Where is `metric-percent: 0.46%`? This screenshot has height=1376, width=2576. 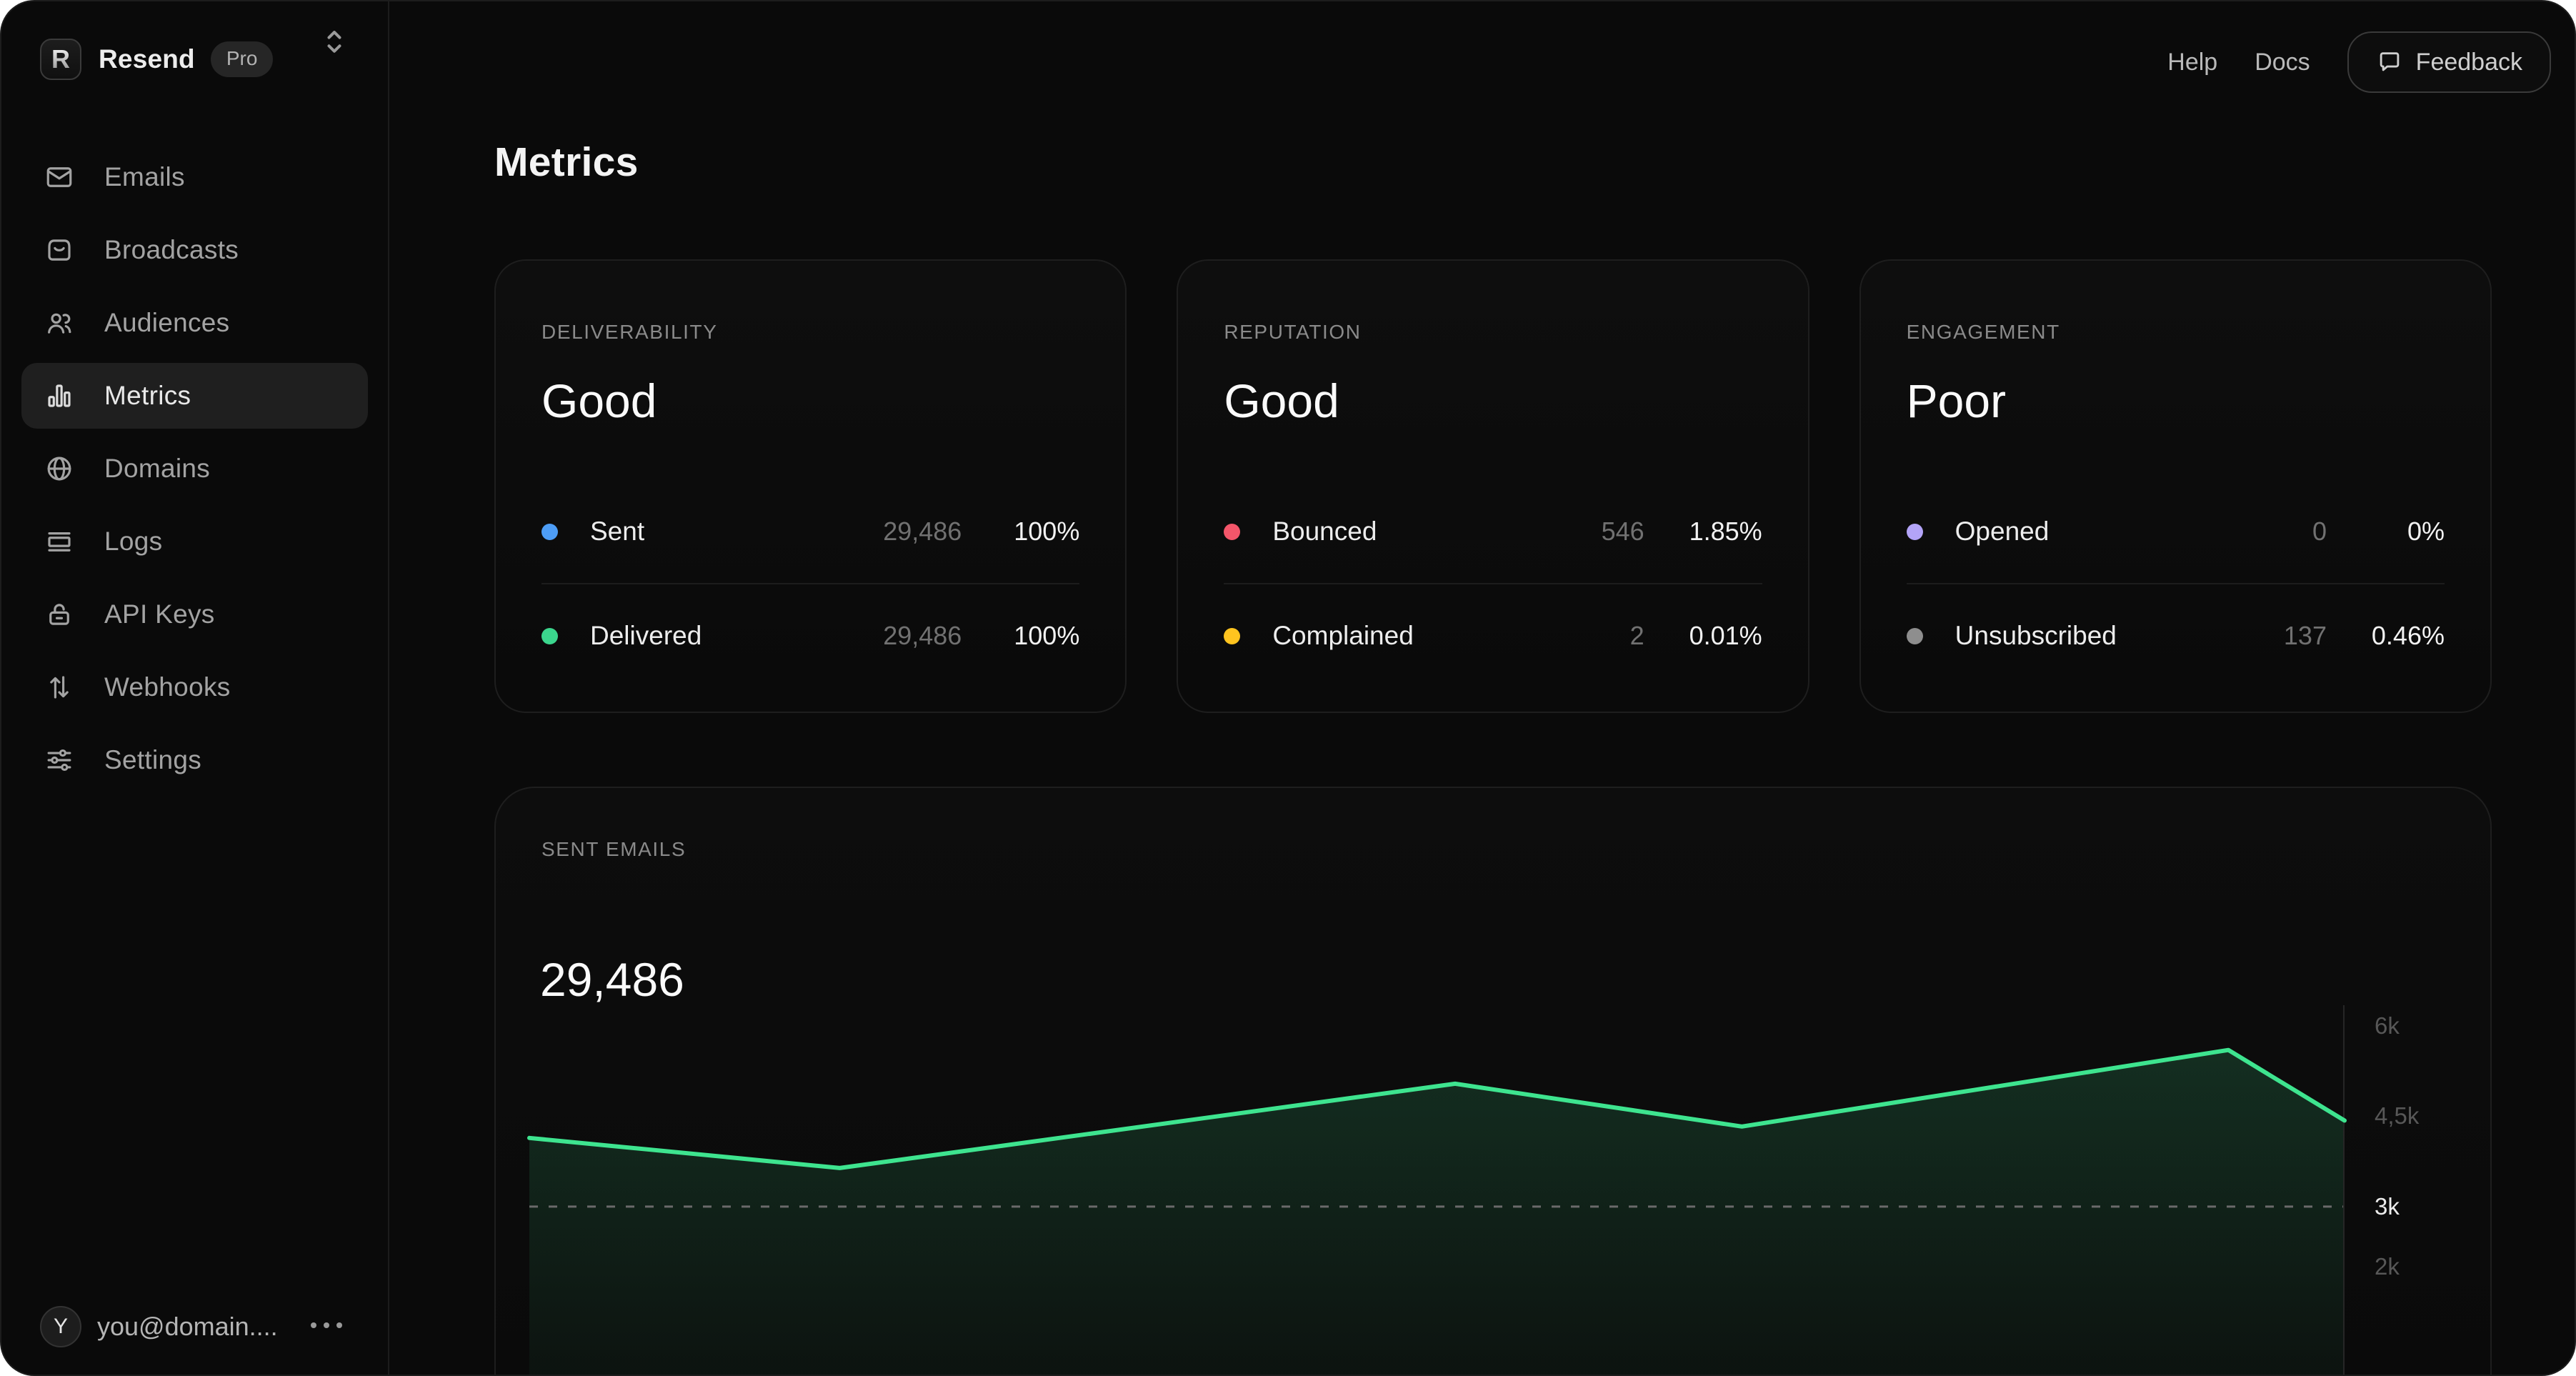 metric-percent: 0.46% is located at coordinates (2408, 635).